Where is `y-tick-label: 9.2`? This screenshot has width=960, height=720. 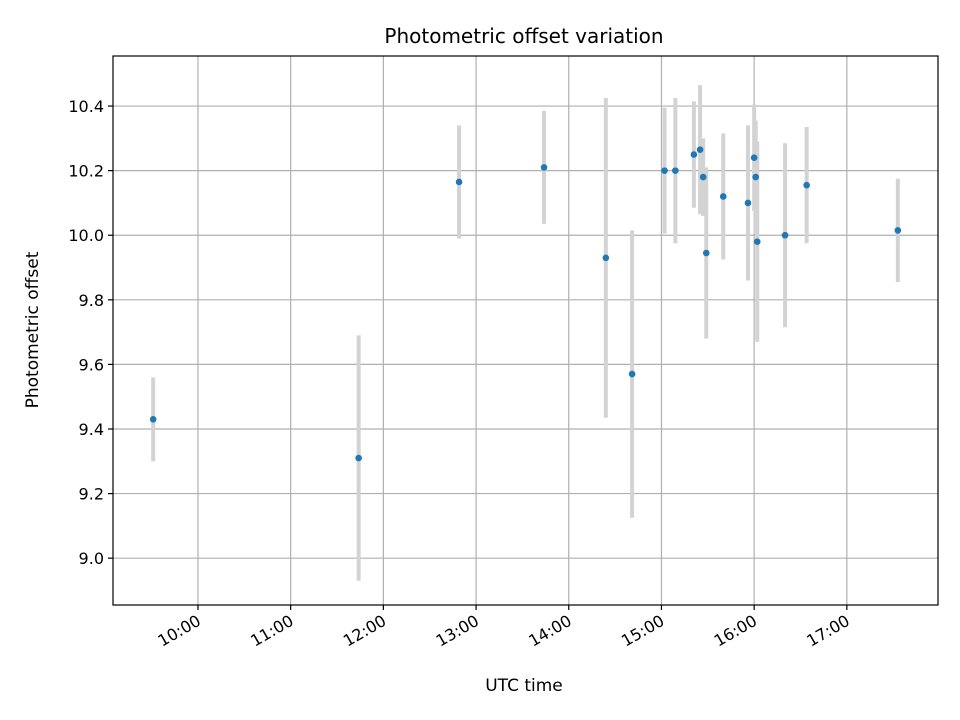
y-tick-label: 9.2 is located at coordinates (91, 494).